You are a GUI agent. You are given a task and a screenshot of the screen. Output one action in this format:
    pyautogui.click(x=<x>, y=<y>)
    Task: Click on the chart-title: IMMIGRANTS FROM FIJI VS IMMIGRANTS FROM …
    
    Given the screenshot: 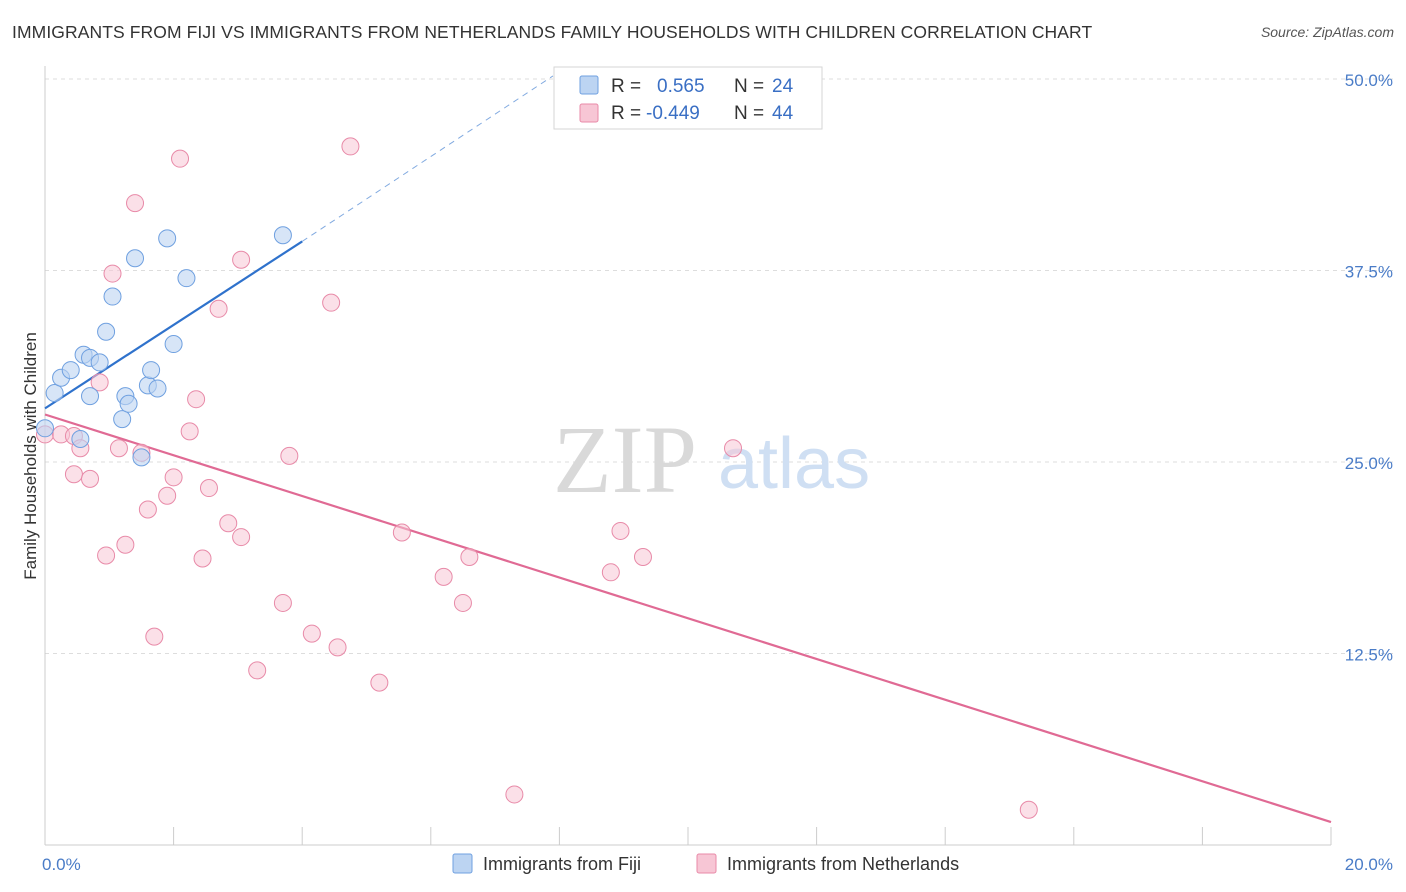 What is the action you would take?
    pyautogui.click(x=552, y=32)
    